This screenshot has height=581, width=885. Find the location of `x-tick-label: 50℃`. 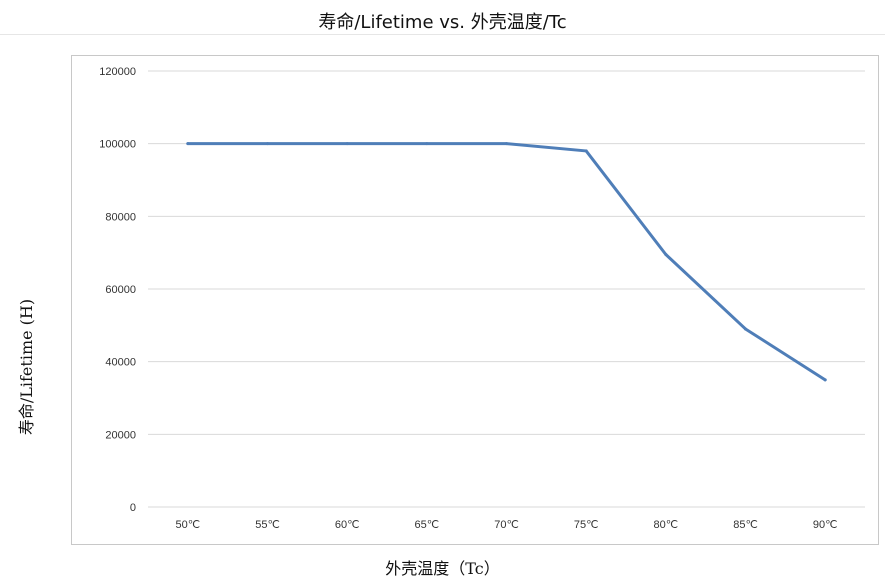

x-tick-label: 50℃ is located at coordinates (188, 525).